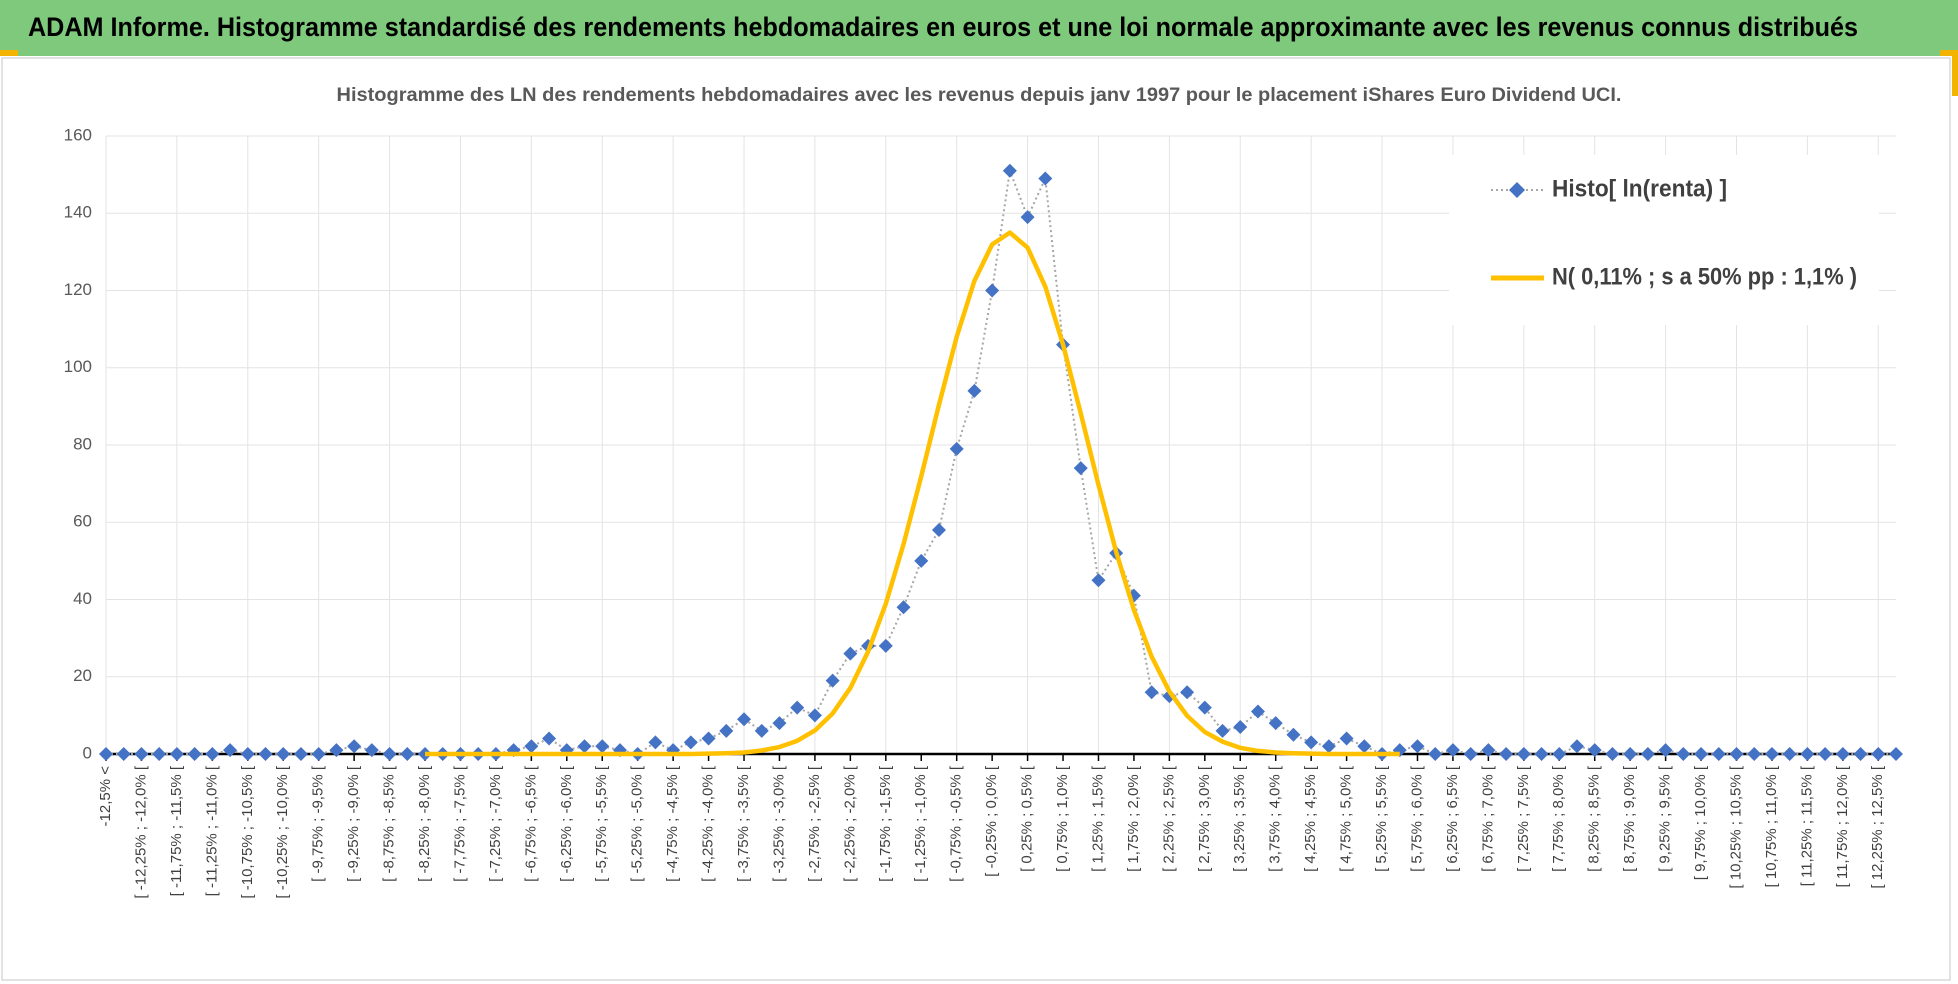 This screenshot has width=1958, height=984. What do you see at coordinates (920, 823) in the screenshot?
I see `x-tick-label: [ -1,25% ; -1,0% [` at bounding box center [920, 823].